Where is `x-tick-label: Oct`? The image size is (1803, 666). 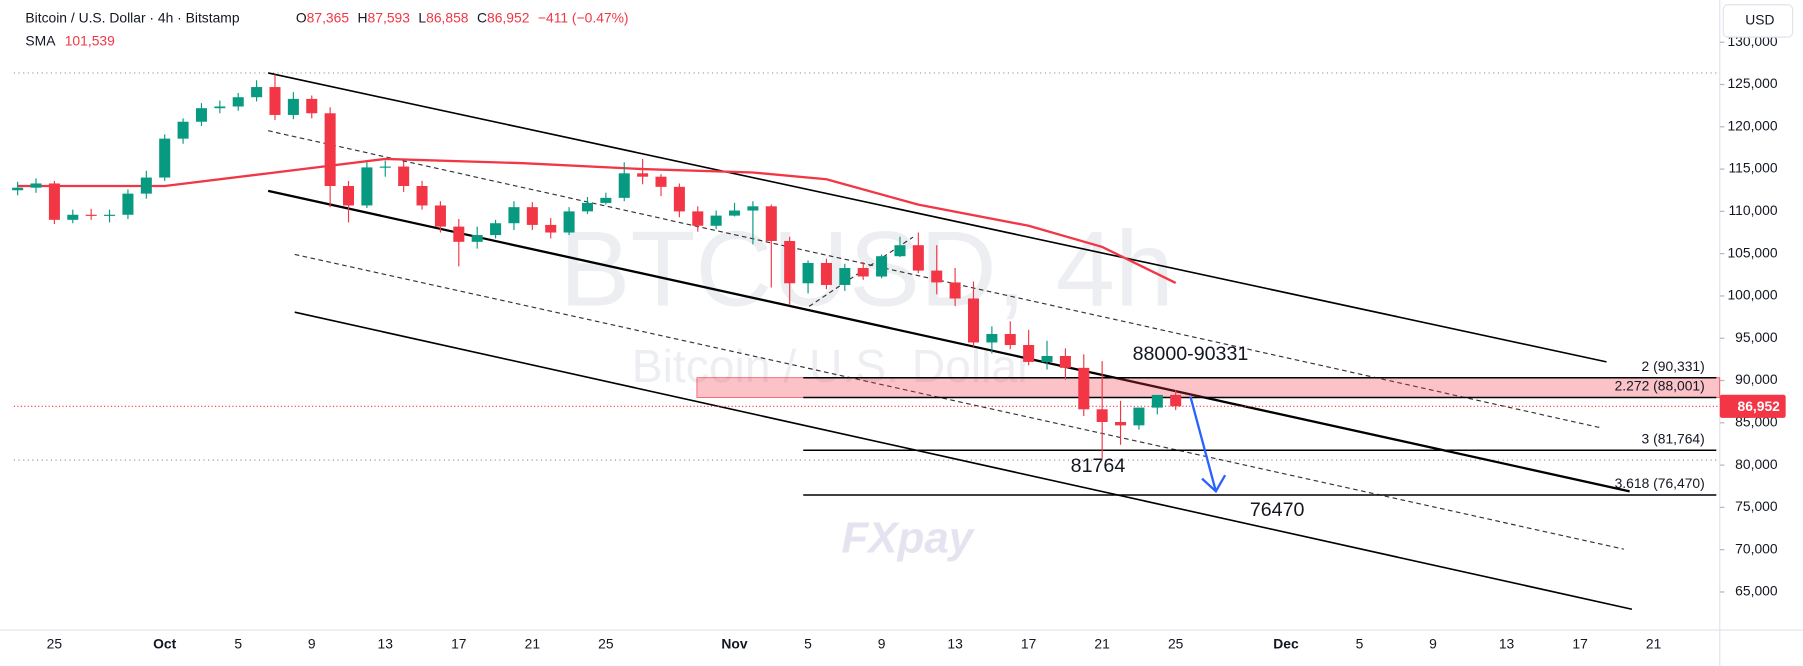 x-tick-label: Oct is located at coordinates (164, 644).